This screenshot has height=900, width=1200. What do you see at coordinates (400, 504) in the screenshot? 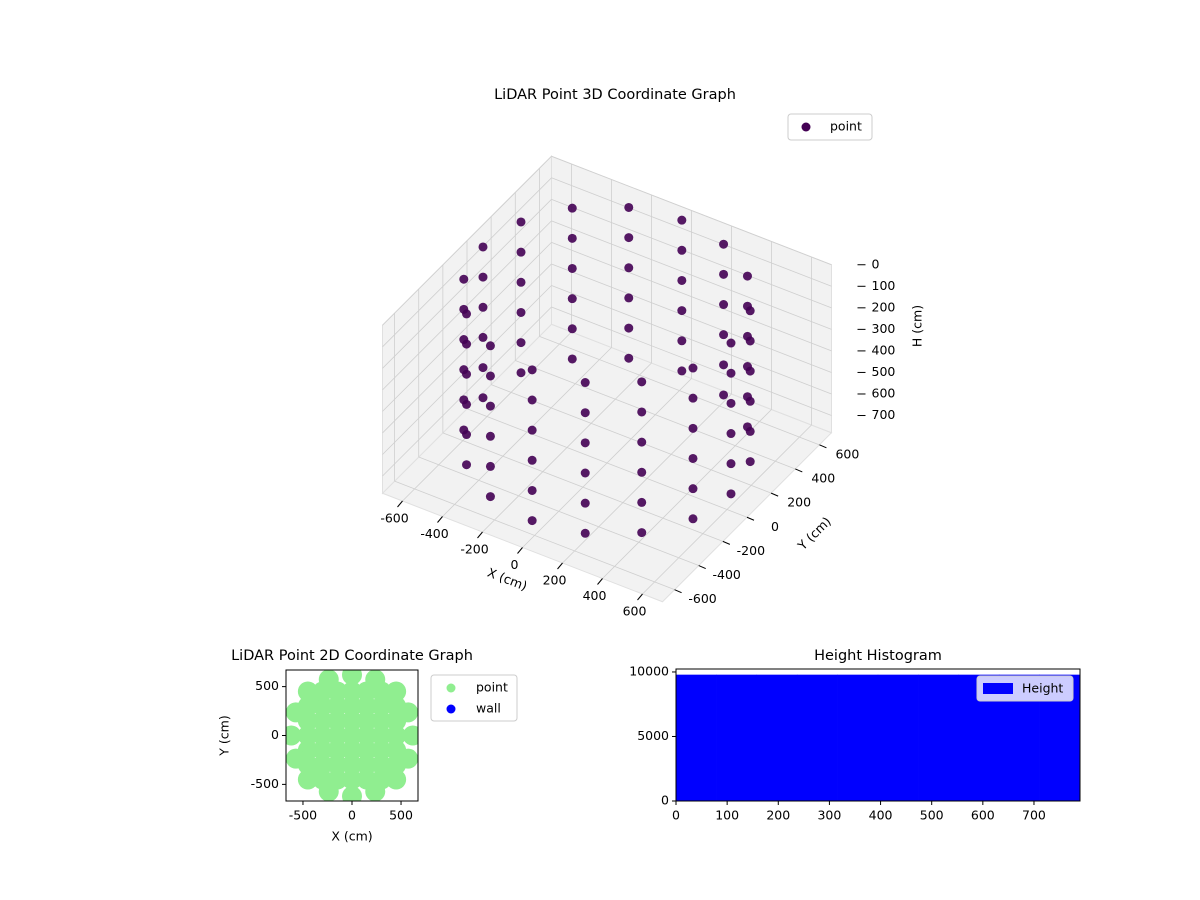
I see `x-tick` at bounding box center [400, 504].